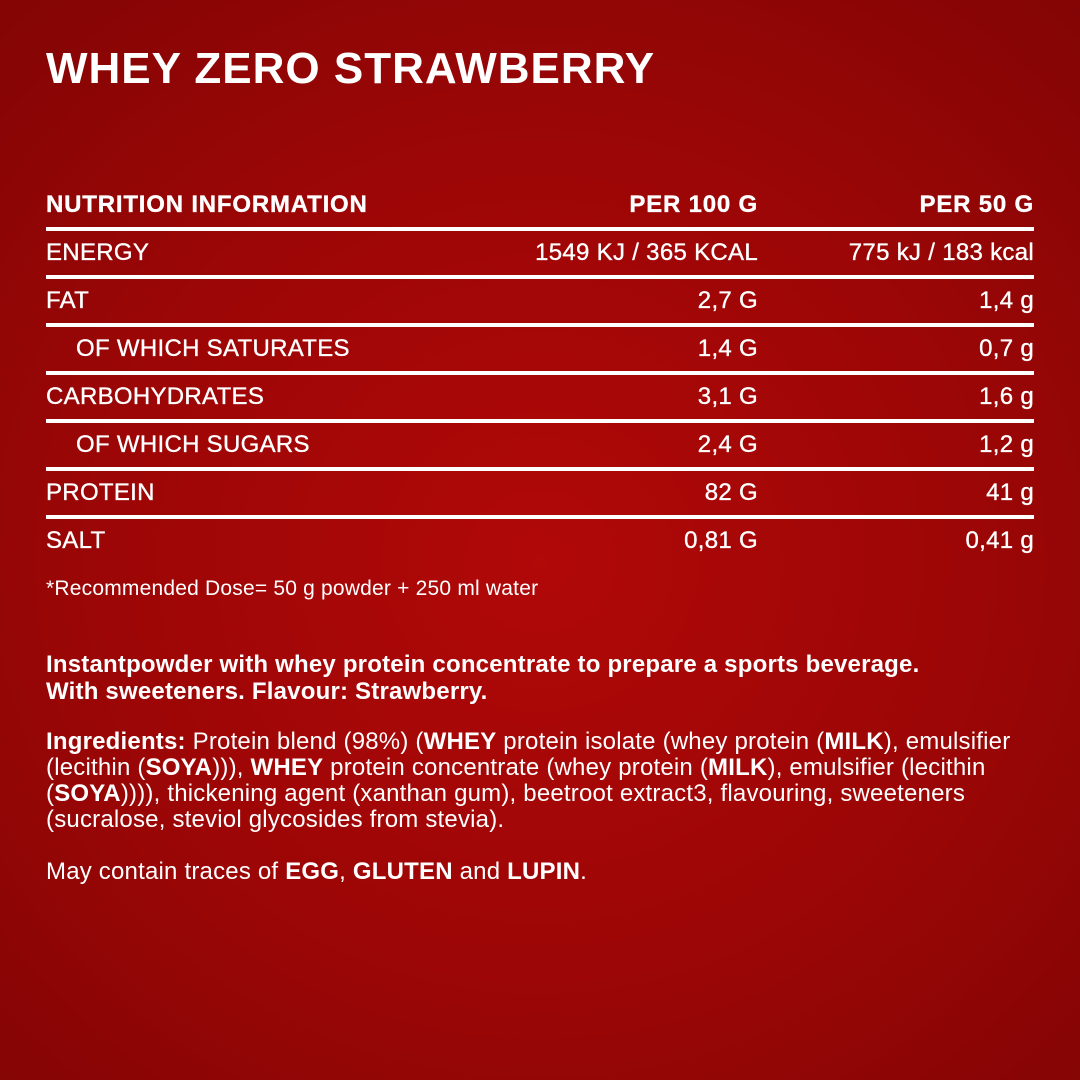 This screenshot has height=1080, width=1080. I want to click on nutrient-label: CARBOHYDRATES, so click(155, 396).